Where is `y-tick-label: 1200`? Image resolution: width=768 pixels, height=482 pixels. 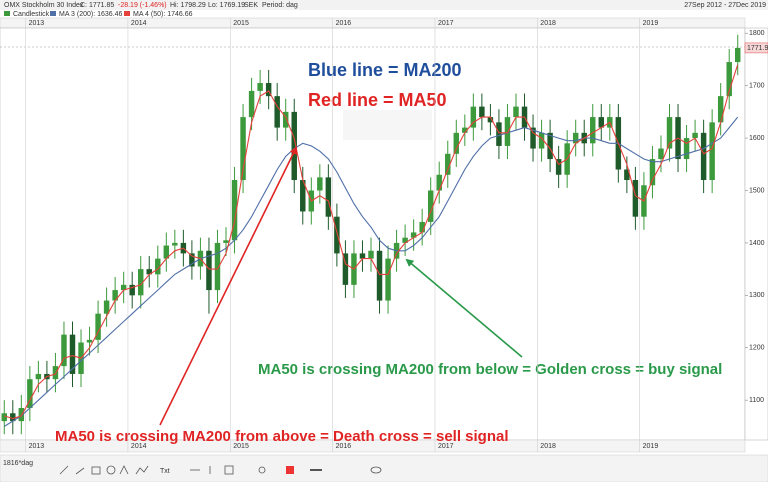
y-tick-label: 1200 is located at coordinates (757, 348).